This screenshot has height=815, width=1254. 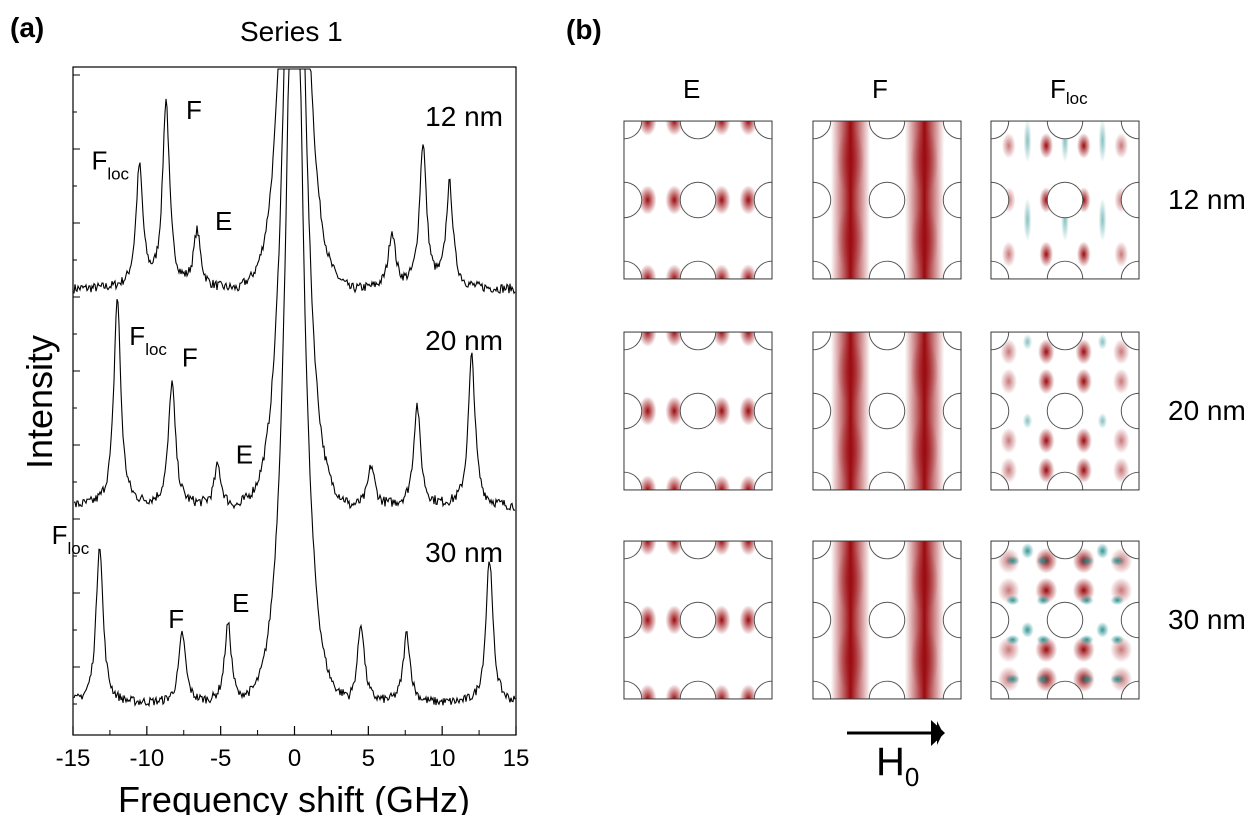 What do you see at coordinates (39, 402) in the screenshot?
I see `y-axis-label: Intensity` at bounding box center [39, 402].